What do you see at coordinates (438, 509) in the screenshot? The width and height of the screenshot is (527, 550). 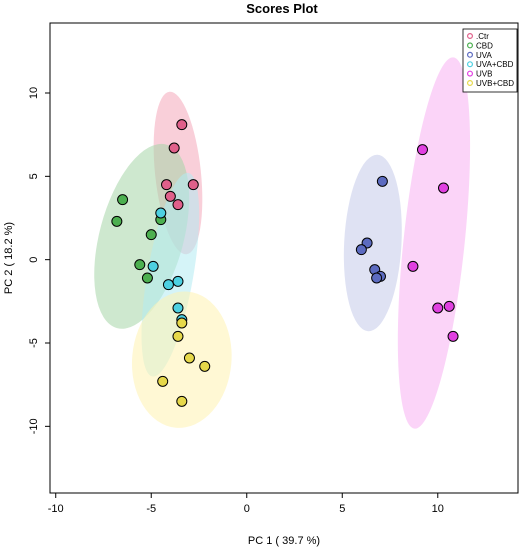 I see `x-tick-label-4: 10` at bounding box center [438, 509].